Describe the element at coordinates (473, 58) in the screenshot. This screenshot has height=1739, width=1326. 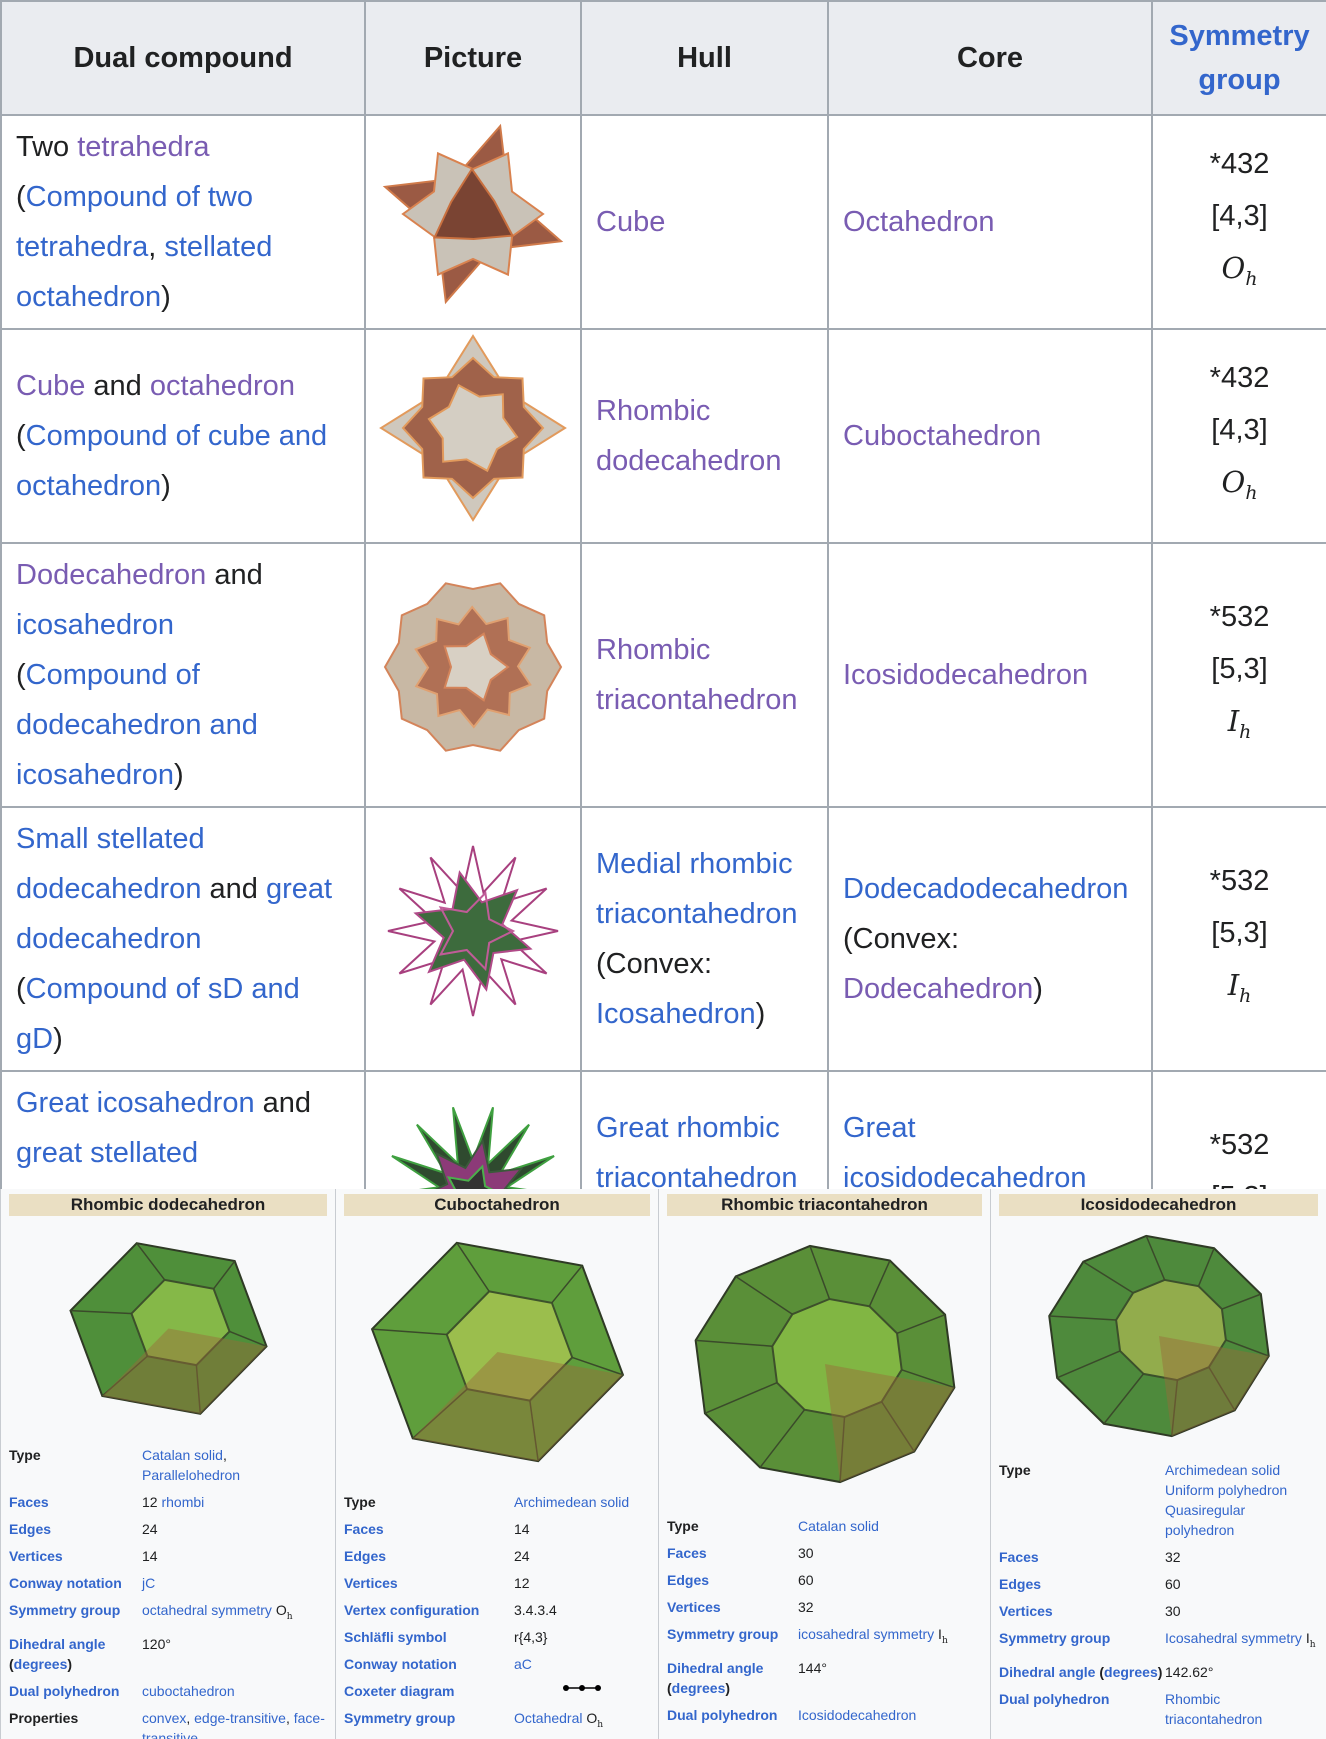
I see `column-header: Picture` at that location.